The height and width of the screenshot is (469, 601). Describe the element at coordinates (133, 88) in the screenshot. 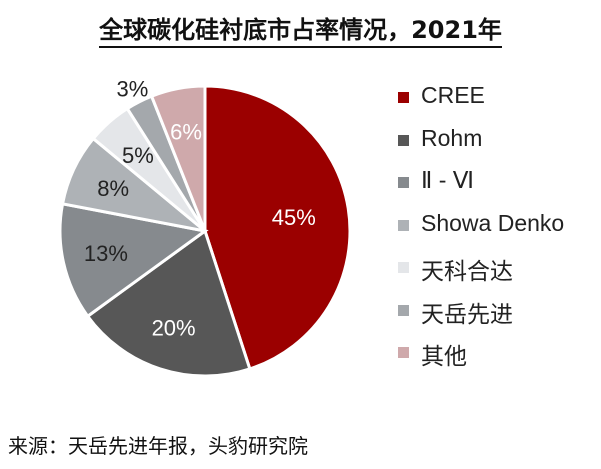

I see `pie-data-label-5: 3%` at that location.